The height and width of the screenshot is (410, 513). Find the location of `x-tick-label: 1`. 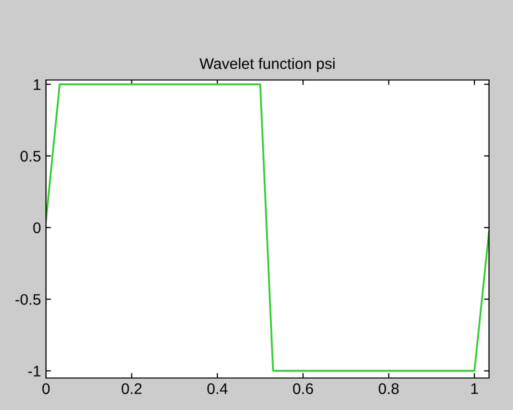

x-tick-label: 1 is located at coordinates (474, 388).